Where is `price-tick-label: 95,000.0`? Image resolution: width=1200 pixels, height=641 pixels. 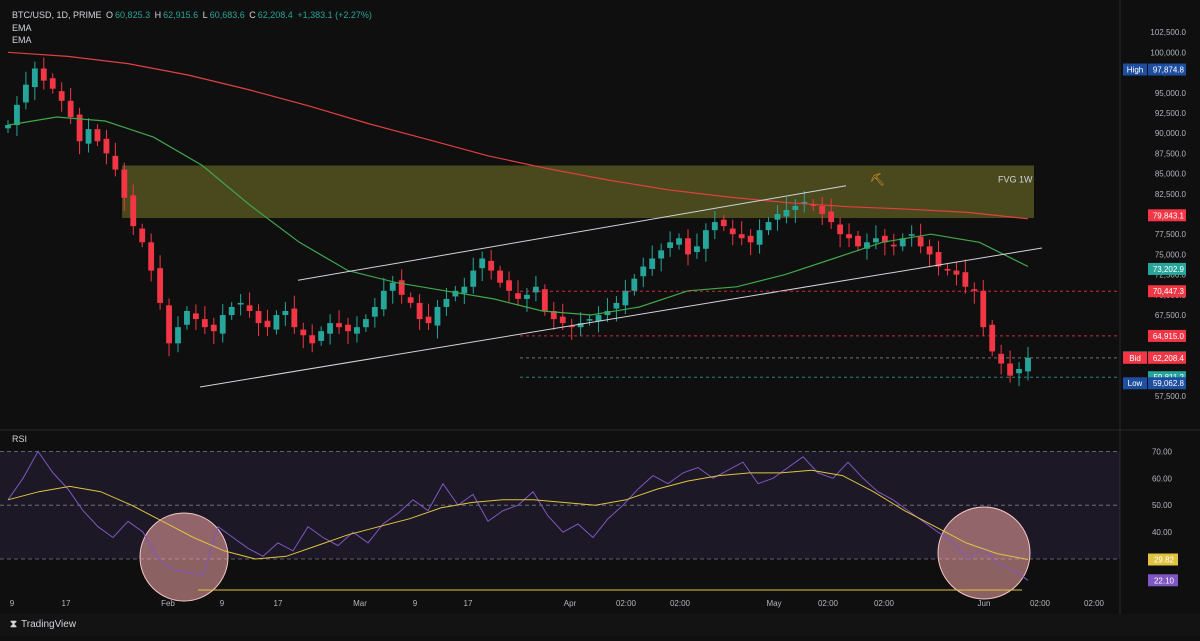
price-tick-label: 95,000.0 is located at coordinates (1171, 93).